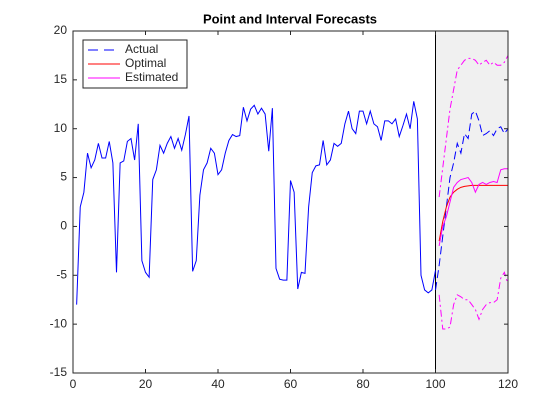 This screenshot has width=560, height=420. Describe the element at coordinates (73, 384) in the screenshot. I see `x-tick-label: 0` at that location.